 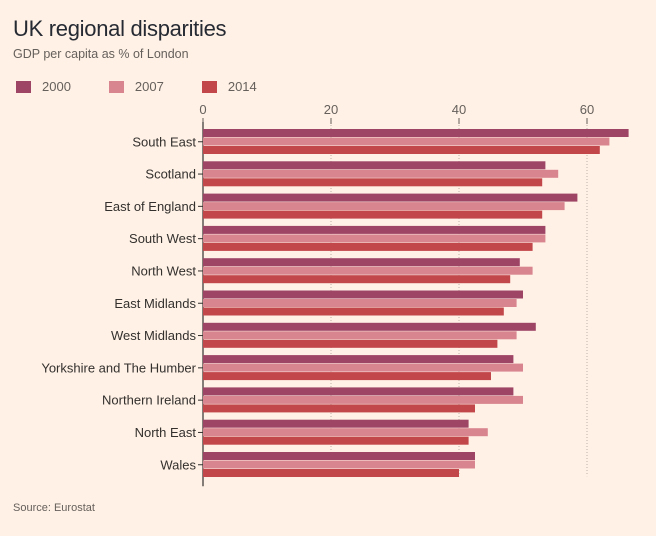 I want to click on bar-wales-2000, so click(x=339, y=456).